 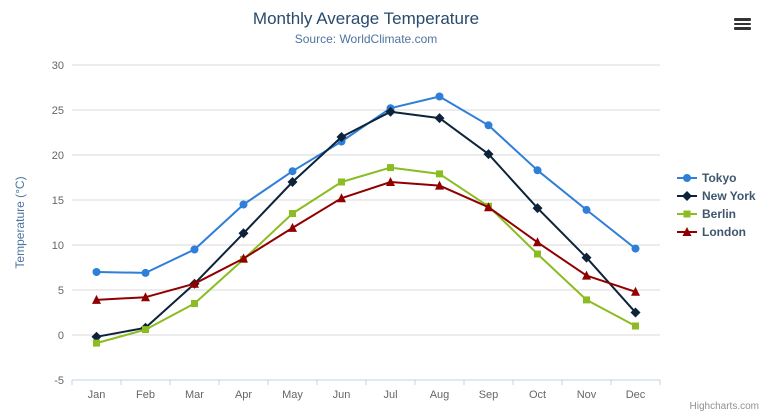 I want to click on x-axis-tick-label: Feb, so click(x=145, y=395).